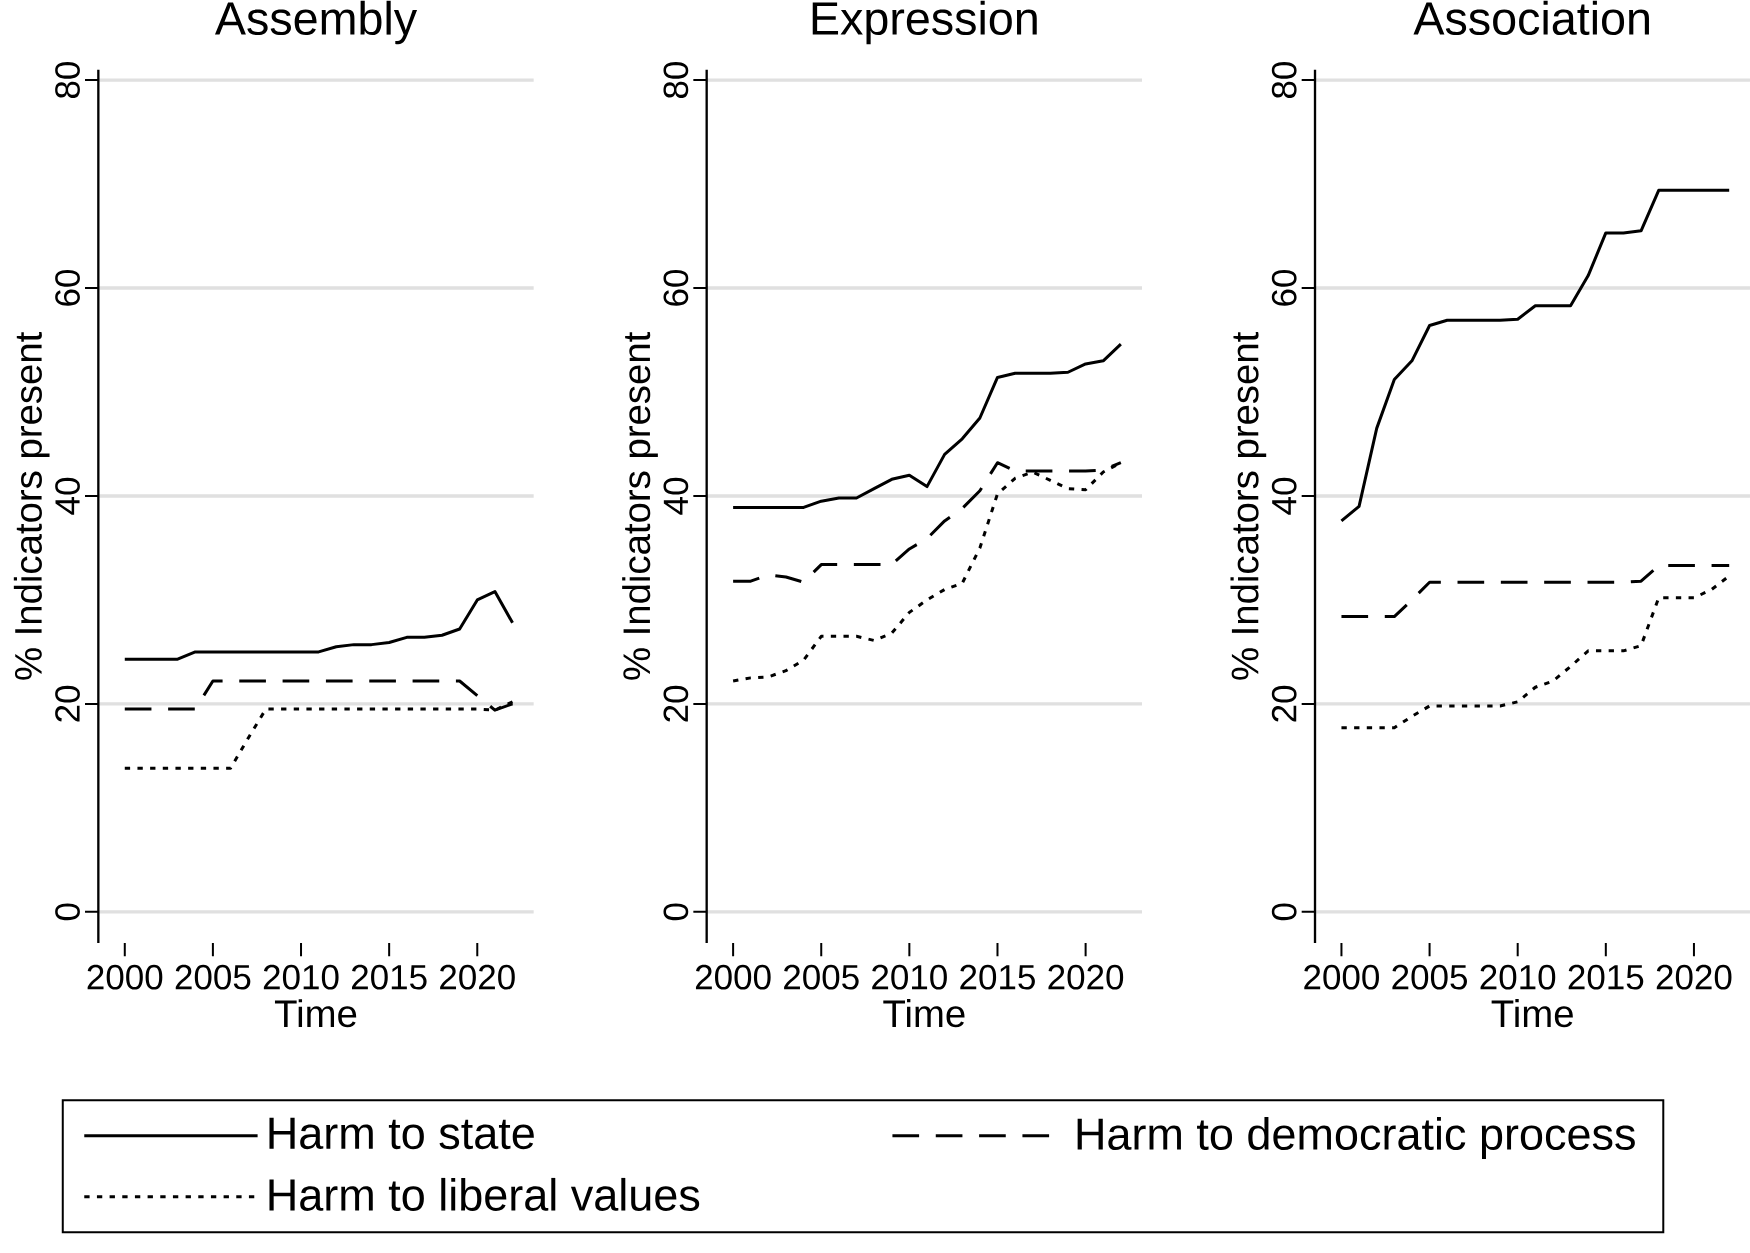 The width and height of the screenshot is (1750, 1253). Describe the element at coordinates (1356, 1137) in the screenshot. I see `legend-label: Harm to democratic process` at that location.